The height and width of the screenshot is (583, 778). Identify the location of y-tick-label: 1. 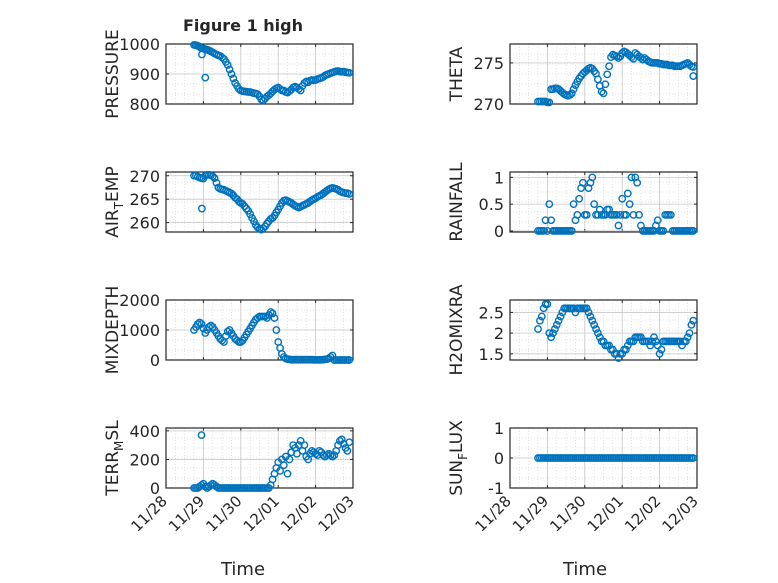
(499, 428).